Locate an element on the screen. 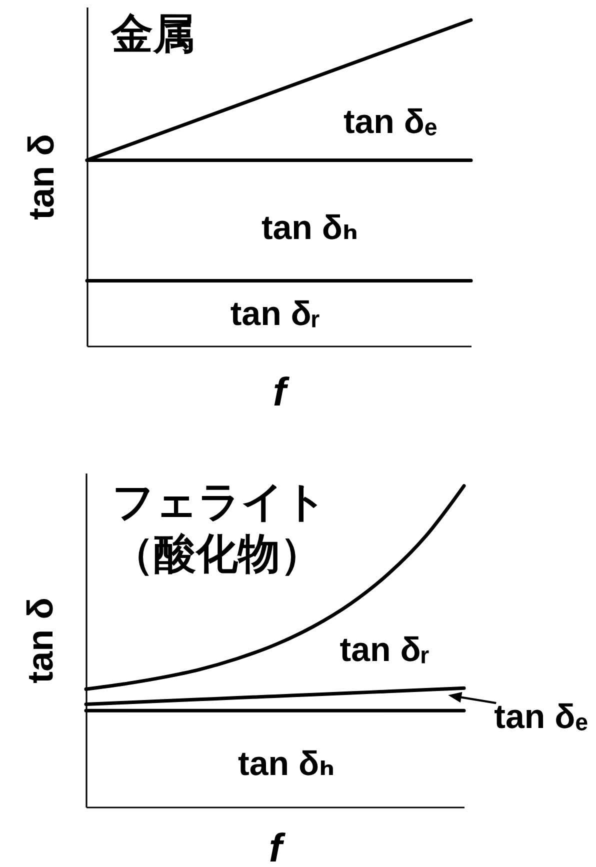 The height and width of the screenshot is (867, 596). annotation: tan δₑ is located at coordinates (390, 121).